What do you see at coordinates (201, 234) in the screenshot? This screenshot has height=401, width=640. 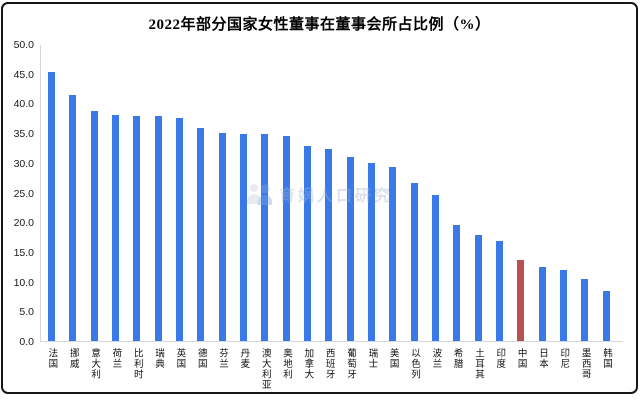 I see `bar-德国` at bounding box center [201, 234].